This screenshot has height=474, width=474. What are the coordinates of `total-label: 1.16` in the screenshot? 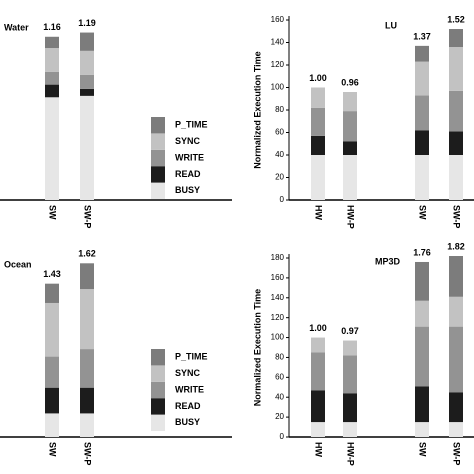 It's located at (52, 27).